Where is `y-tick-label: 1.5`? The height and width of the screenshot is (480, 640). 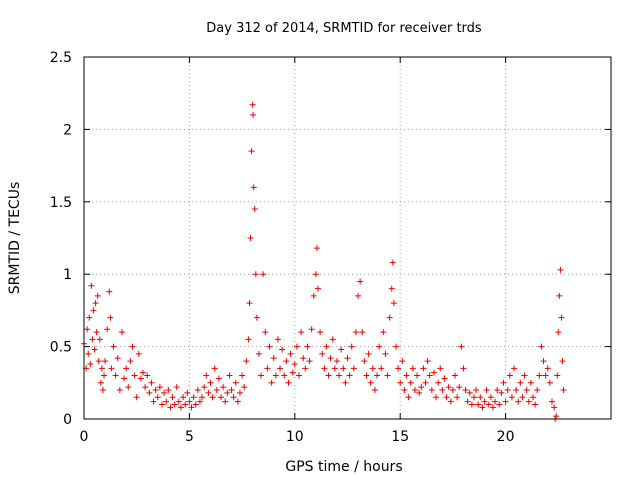 y-tick-label: 1.5 is located at coordinates (61, 203).